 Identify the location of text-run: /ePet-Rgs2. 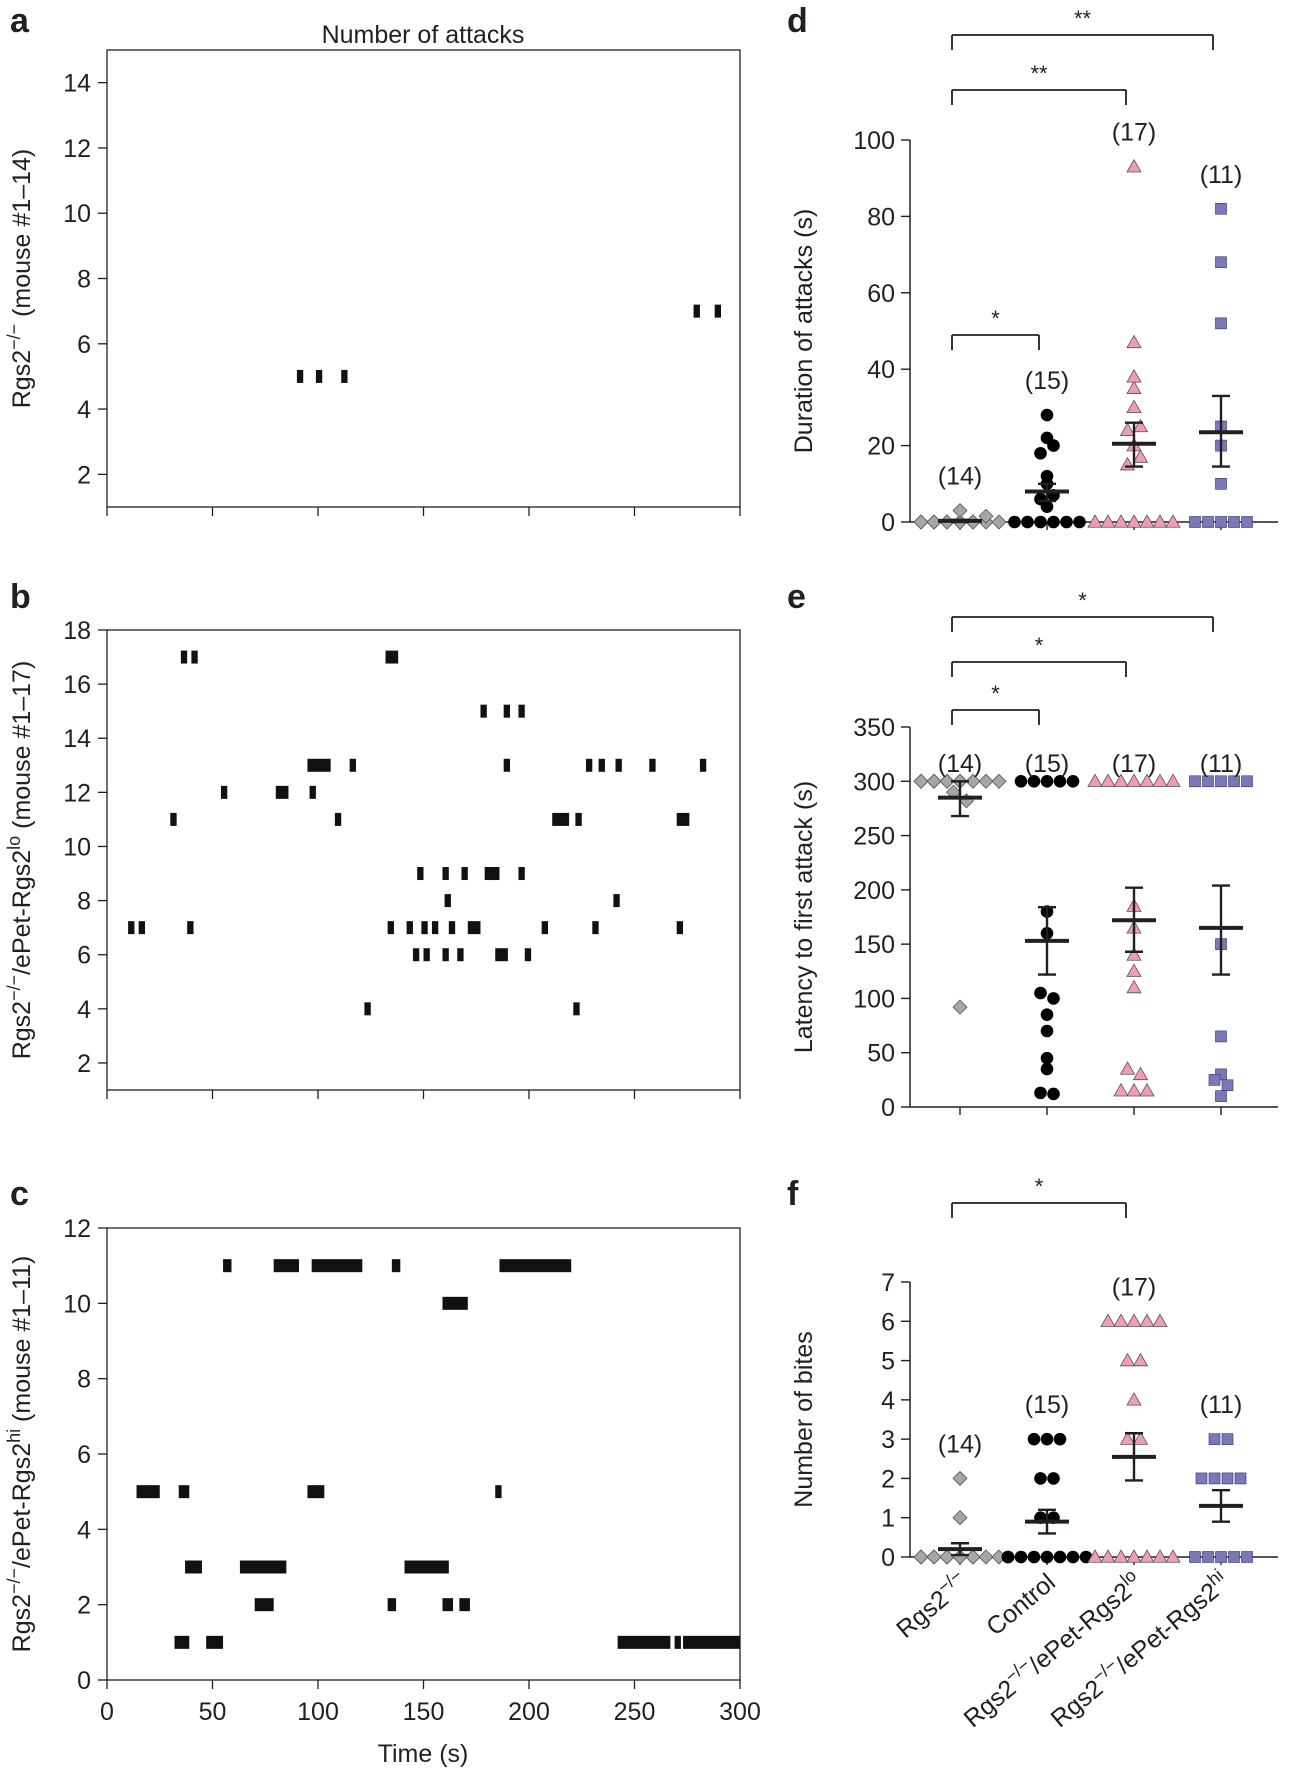
(22, 1505).